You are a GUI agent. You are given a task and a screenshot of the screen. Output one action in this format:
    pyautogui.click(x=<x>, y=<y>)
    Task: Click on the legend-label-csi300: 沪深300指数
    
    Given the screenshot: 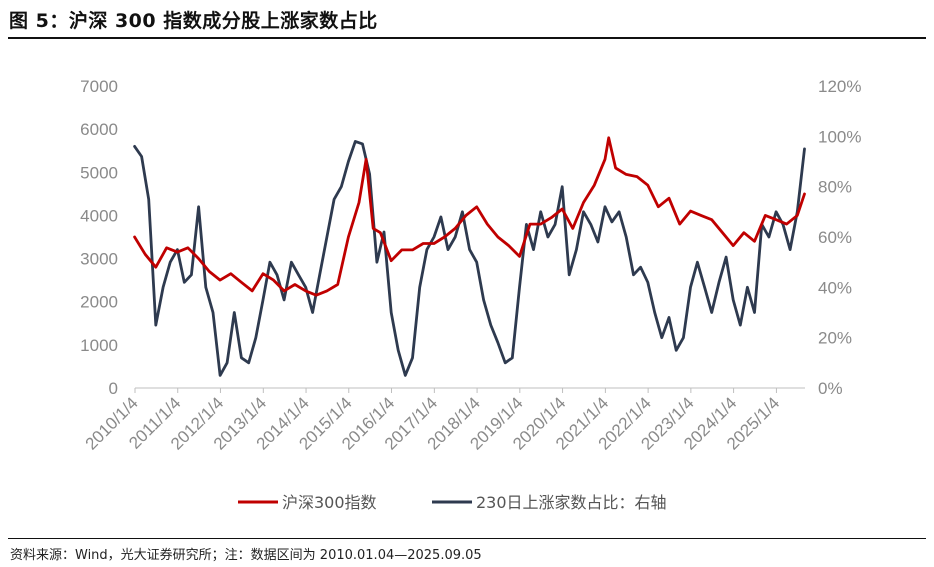 What is the action you would take?
    pyautogui.click(x=329, y=502)
    